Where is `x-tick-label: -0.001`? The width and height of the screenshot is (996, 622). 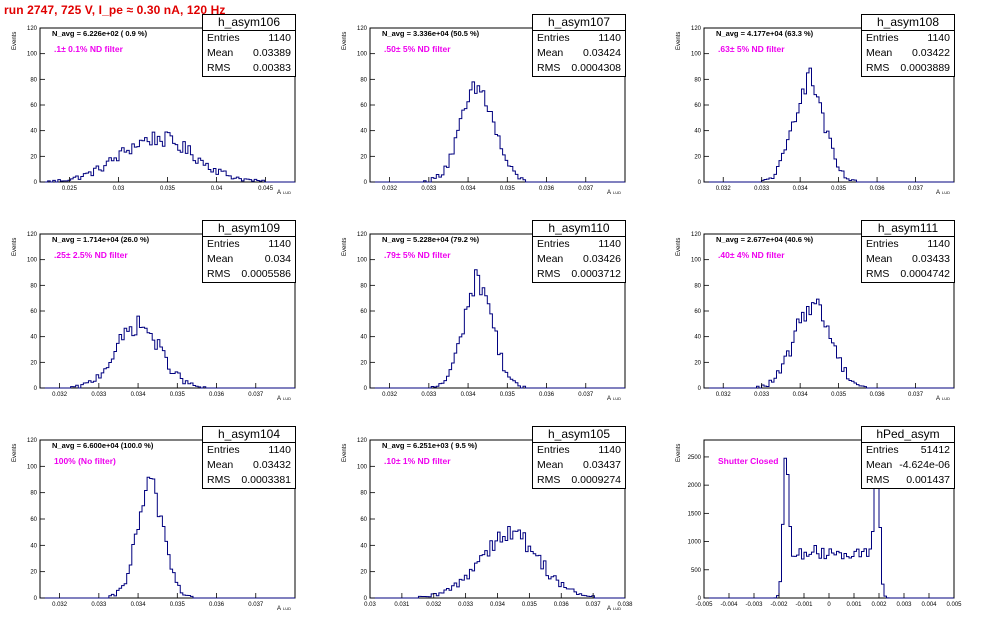
x-tick-label: -0.001 is located at coordinates (804, 605).